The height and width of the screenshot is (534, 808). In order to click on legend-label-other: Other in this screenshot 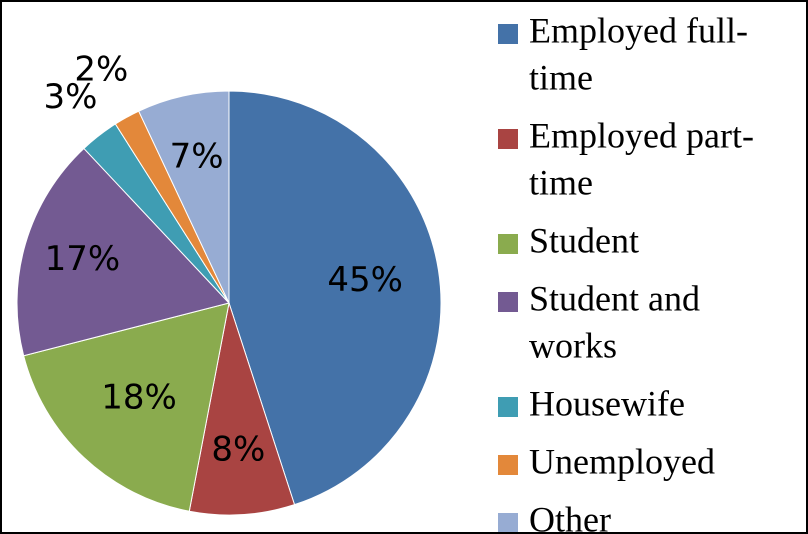, I will do `click(570, 515)`.